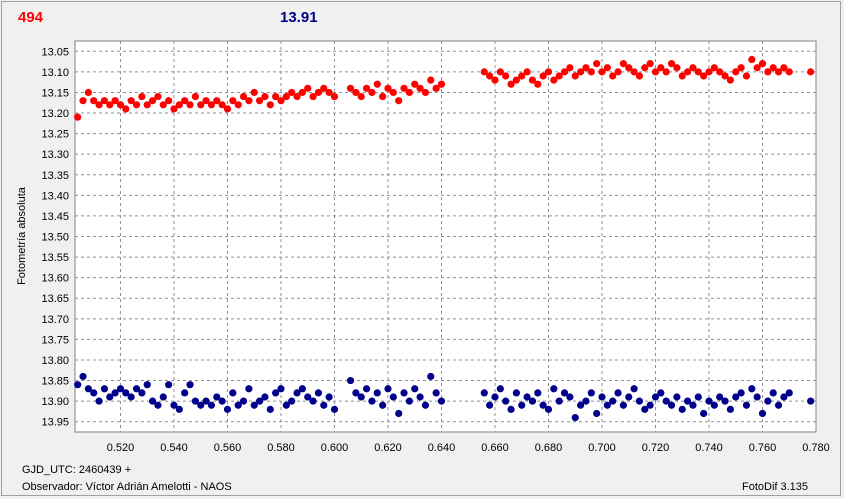 This screenshot has height=499, width=844. Describe the element at coordinates (55, 382) in the screenshot. I see `y-tick-label: 13.85` at that location.